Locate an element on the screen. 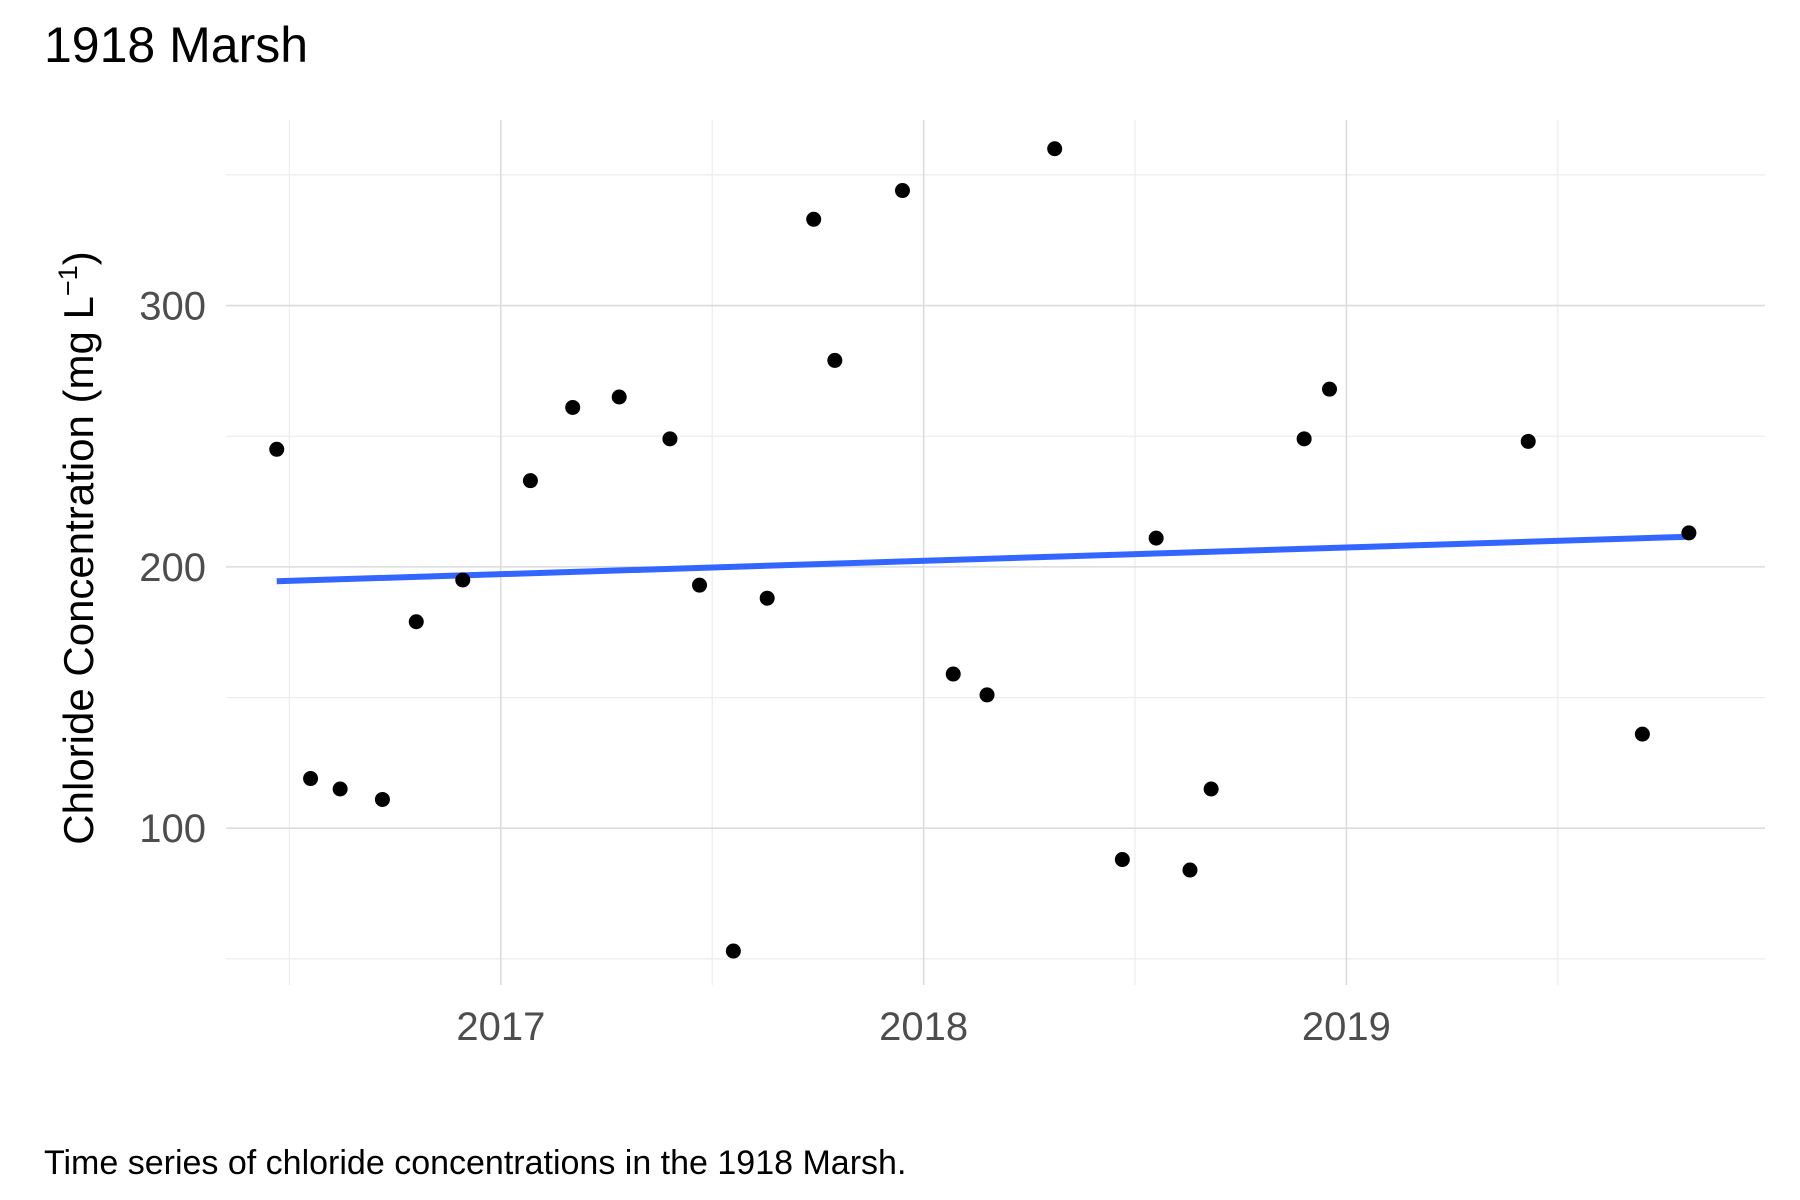  y-axis-title-close: ) is located at coordinates (78, 258).